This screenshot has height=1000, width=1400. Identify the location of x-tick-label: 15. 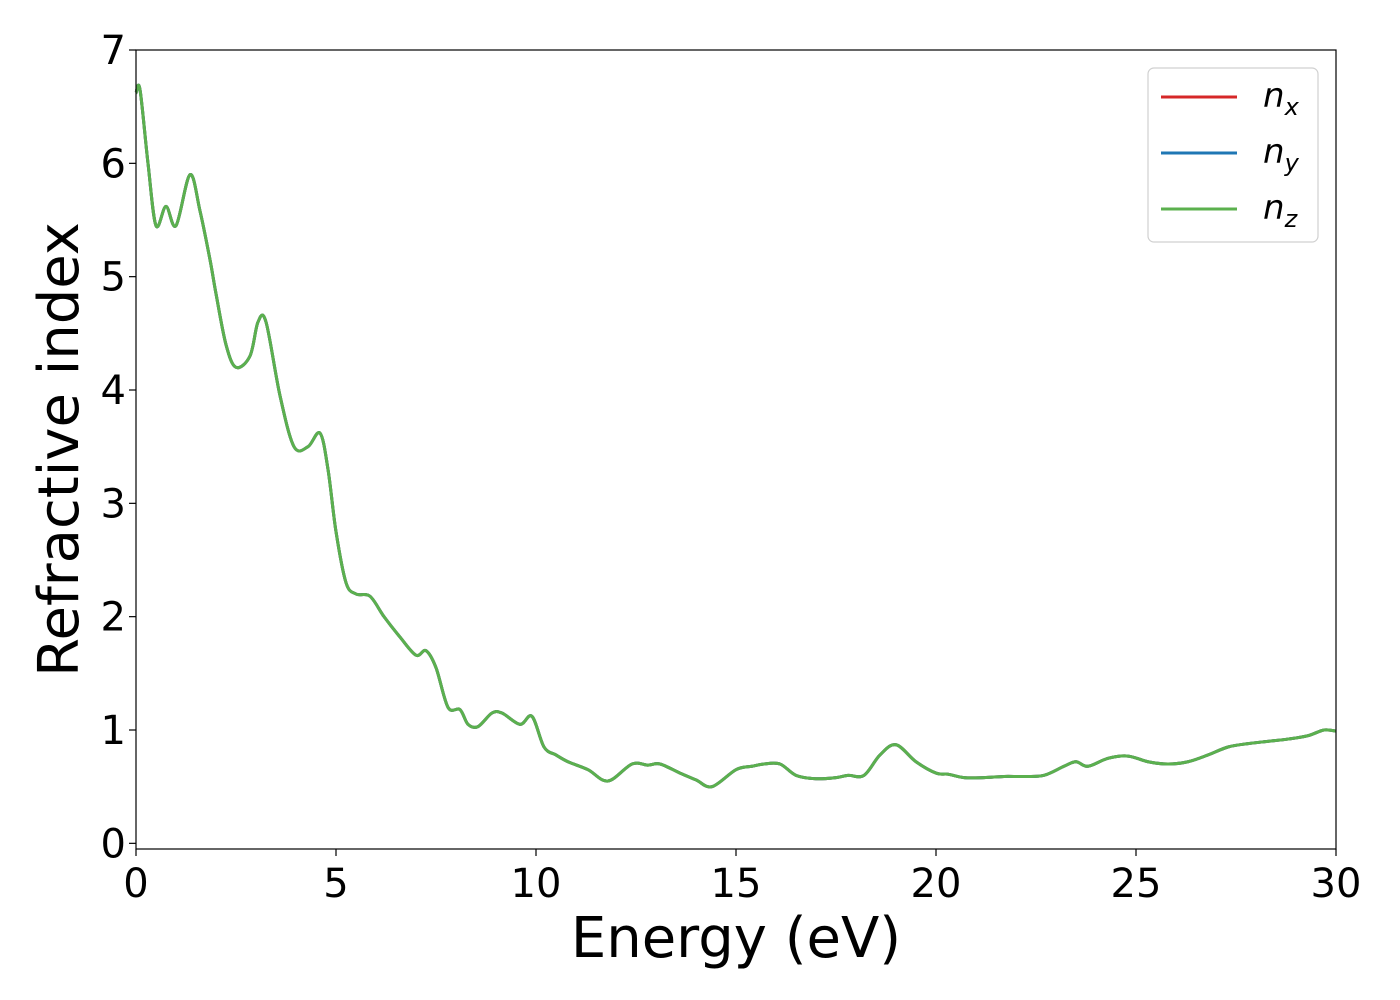
(736, 884).